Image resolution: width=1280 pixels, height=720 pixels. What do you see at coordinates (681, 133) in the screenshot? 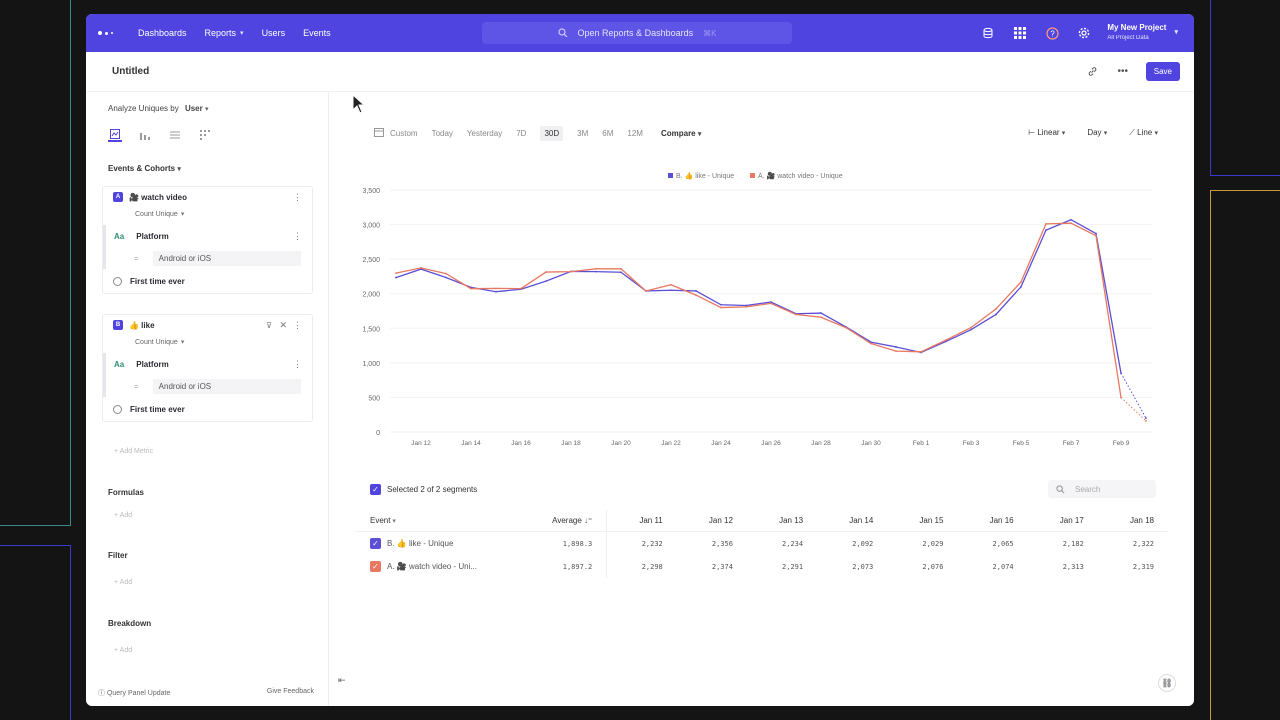
I see `compare-dropdown: Compare ▾` at bounding box center [681, 133].